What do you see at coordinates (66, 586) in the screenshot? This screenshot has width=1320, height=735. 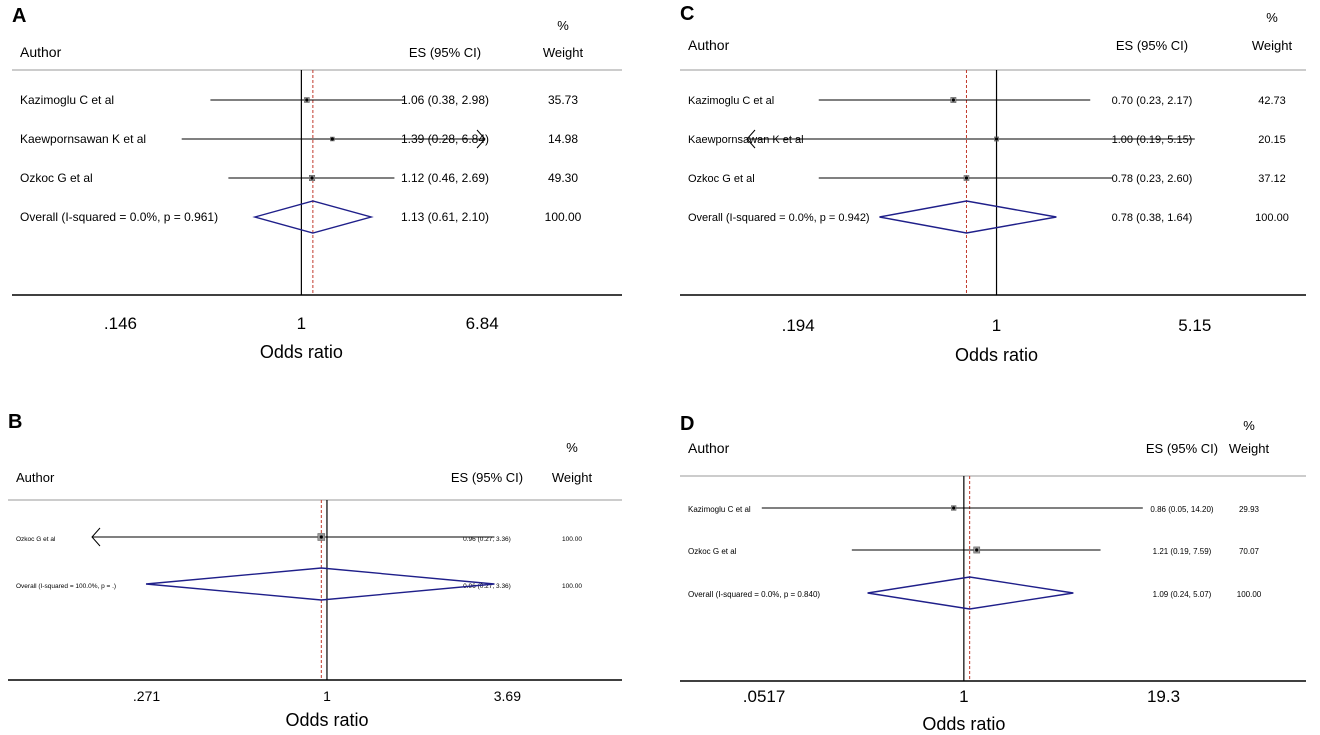 I see `panel-b-overall-label: Overall (I-squared = 100.0%, p = .)` at bounding box center [66, 586].